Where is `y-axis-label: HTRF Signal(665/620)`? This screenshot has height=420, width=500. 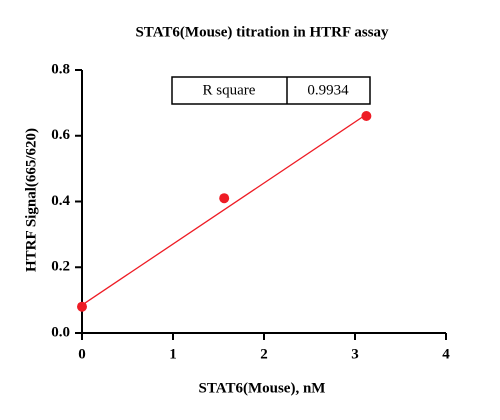 y-axis-label: HTRF Signal(665/620) is located at coordinates (31, 200).